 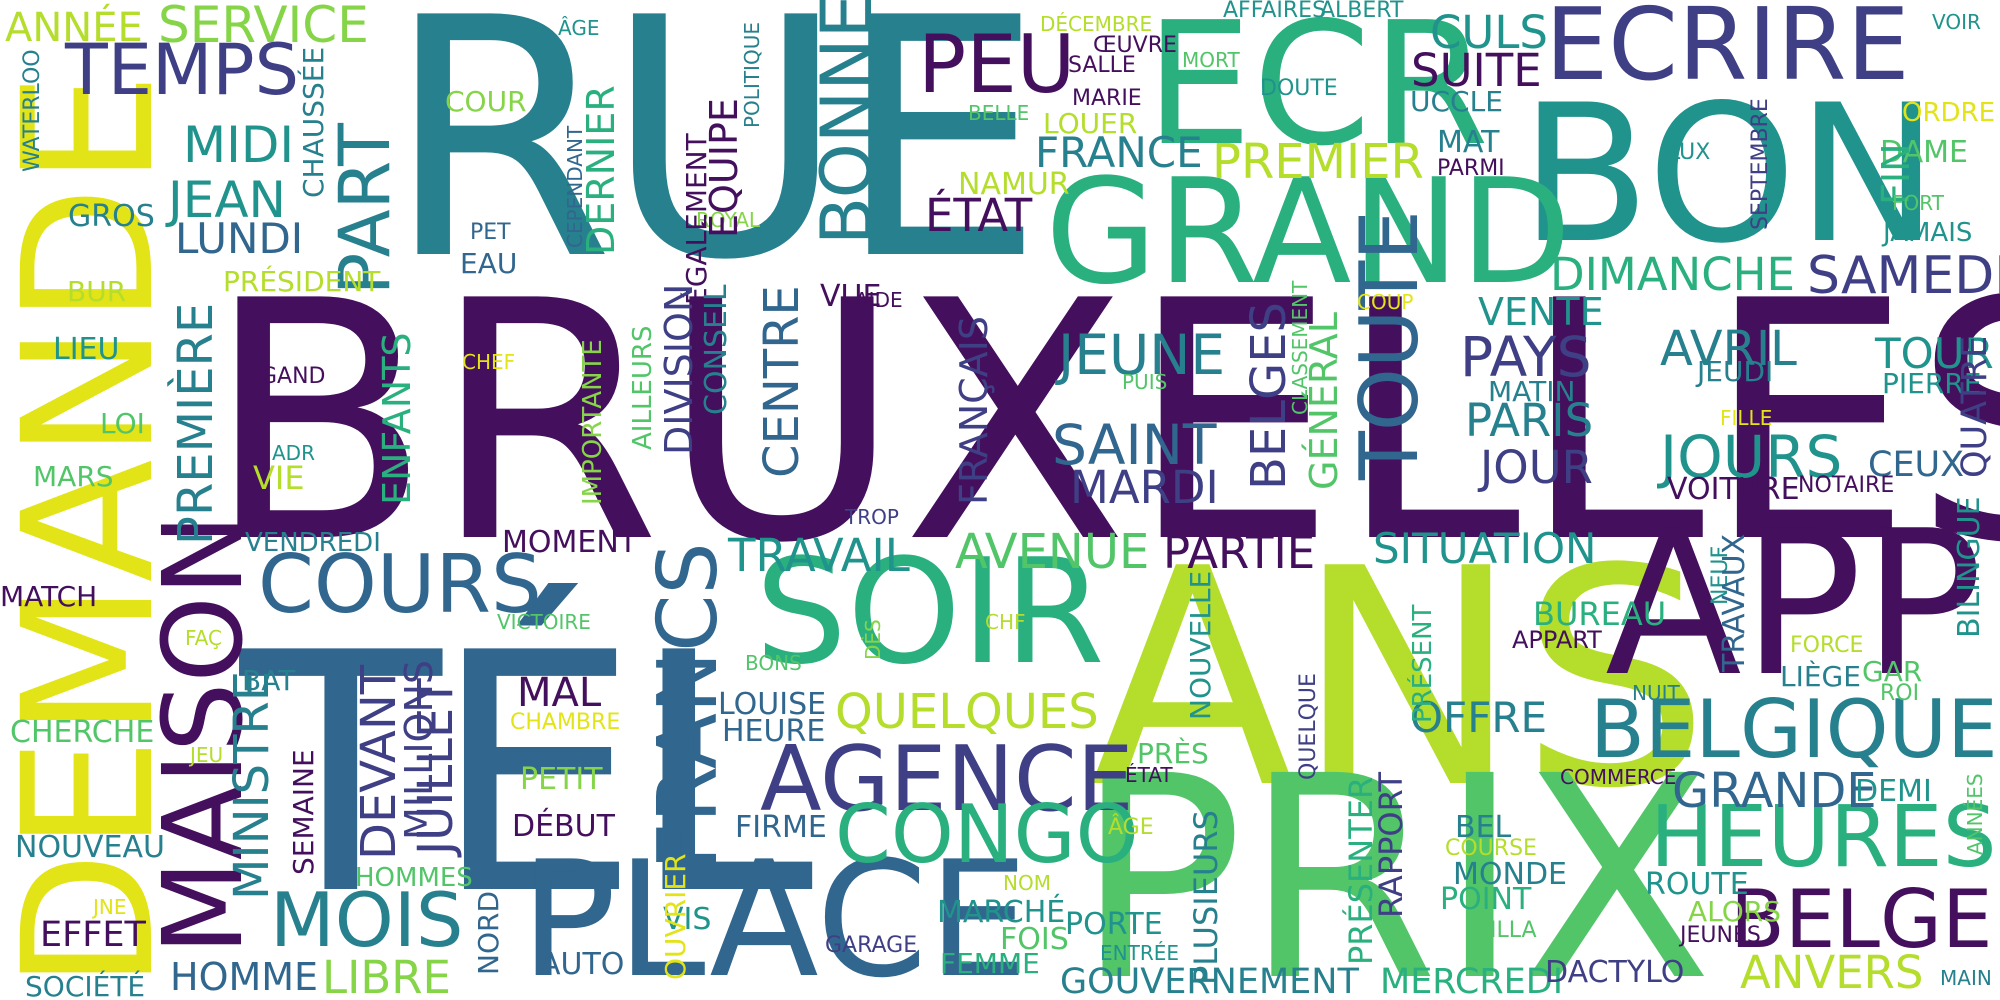 What do you see at coordinates (110, 907) in the screenshot?
I see `word-jne: JNE` at bounding box center [110, 907].